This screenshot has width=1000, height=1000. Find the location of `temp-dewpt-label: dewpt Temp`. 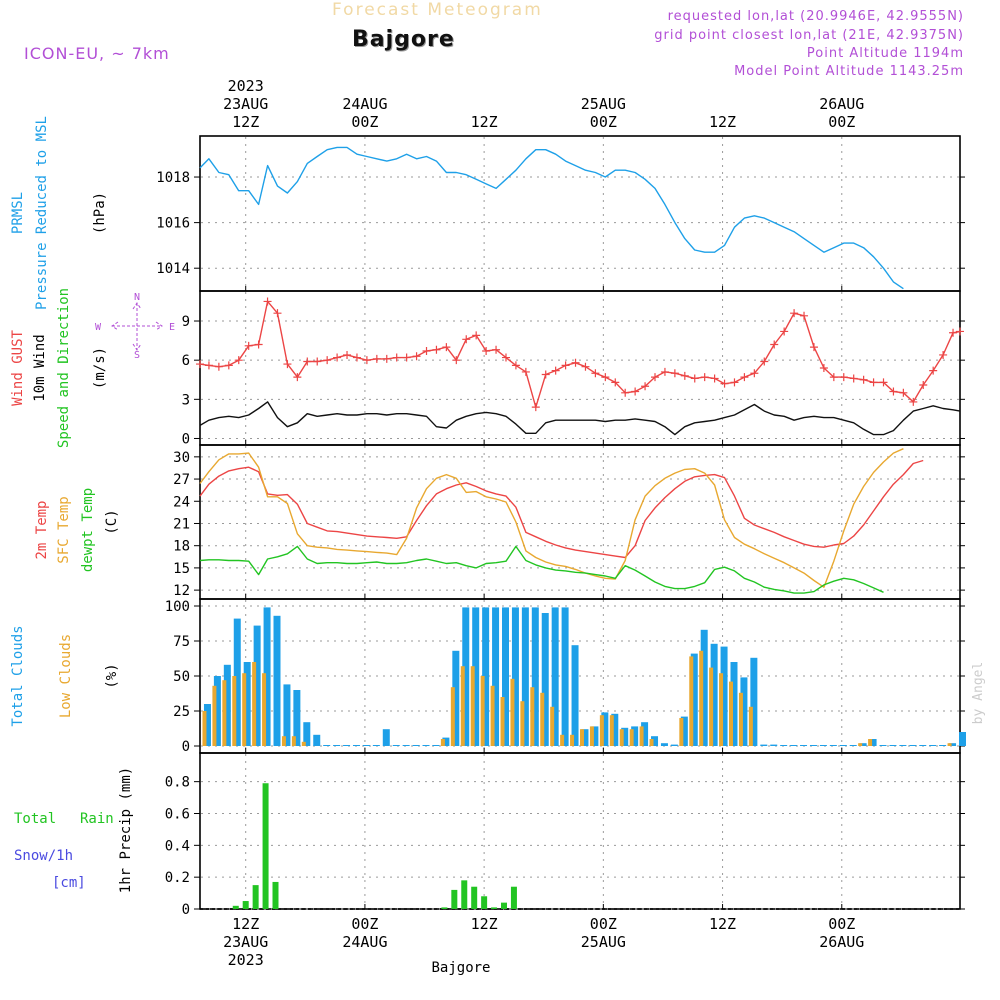

temp-dewpt-label: dewpt Temp is located at coordinates (88, 530).